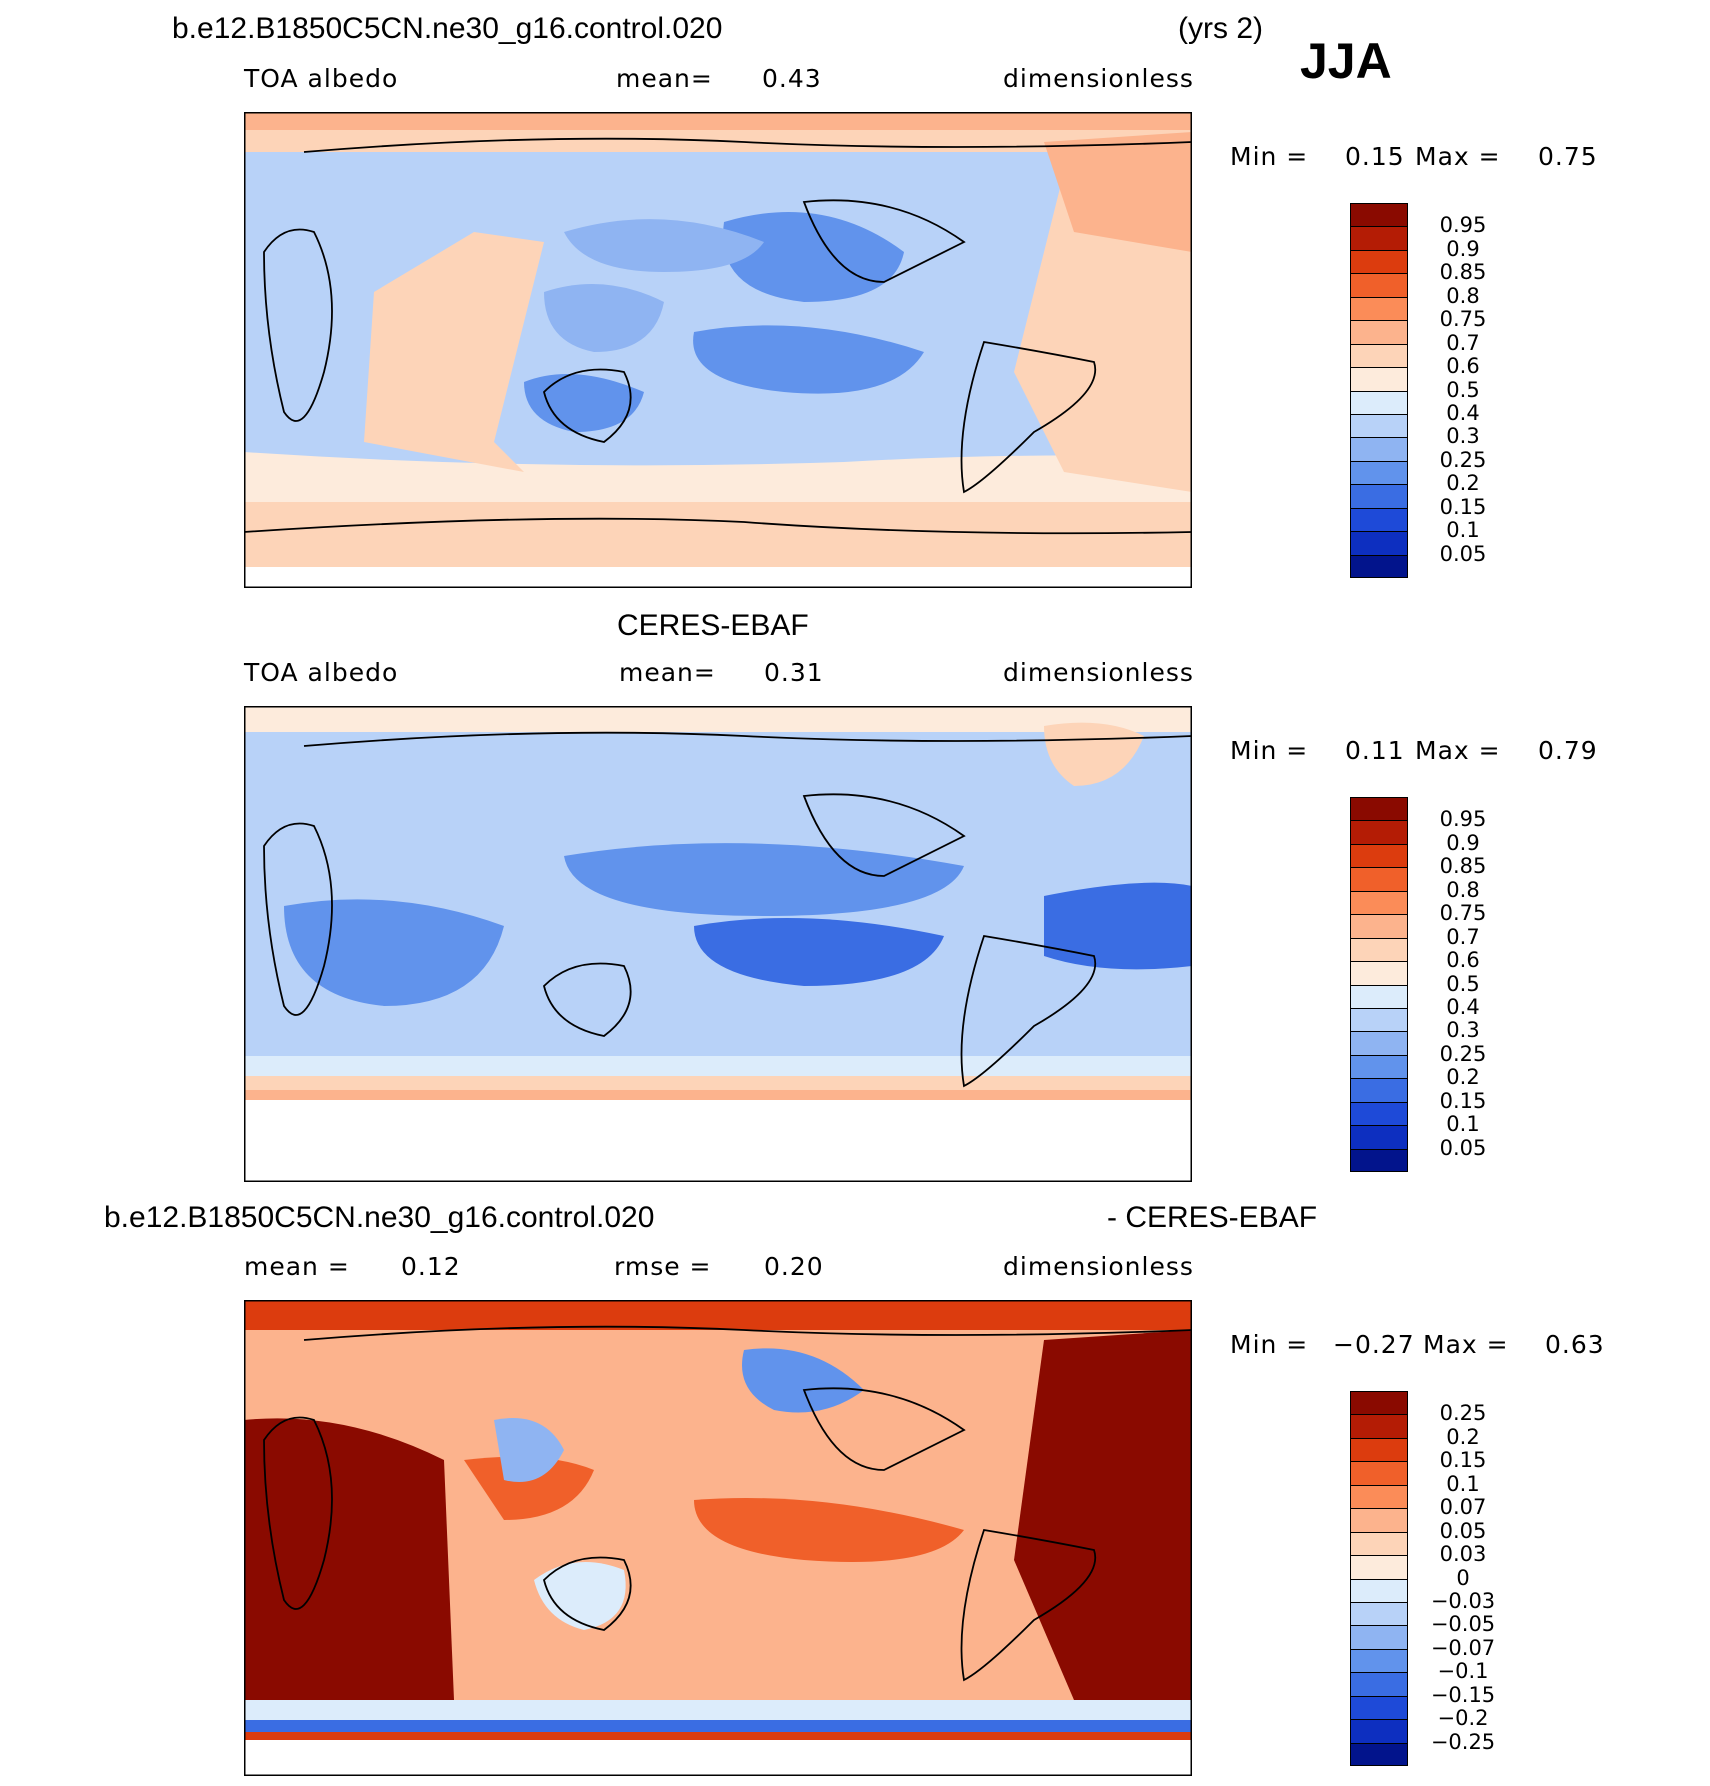 The image size is (1710, 1786). I want to click on model-min-value: 0.15, so click(1375, 156).